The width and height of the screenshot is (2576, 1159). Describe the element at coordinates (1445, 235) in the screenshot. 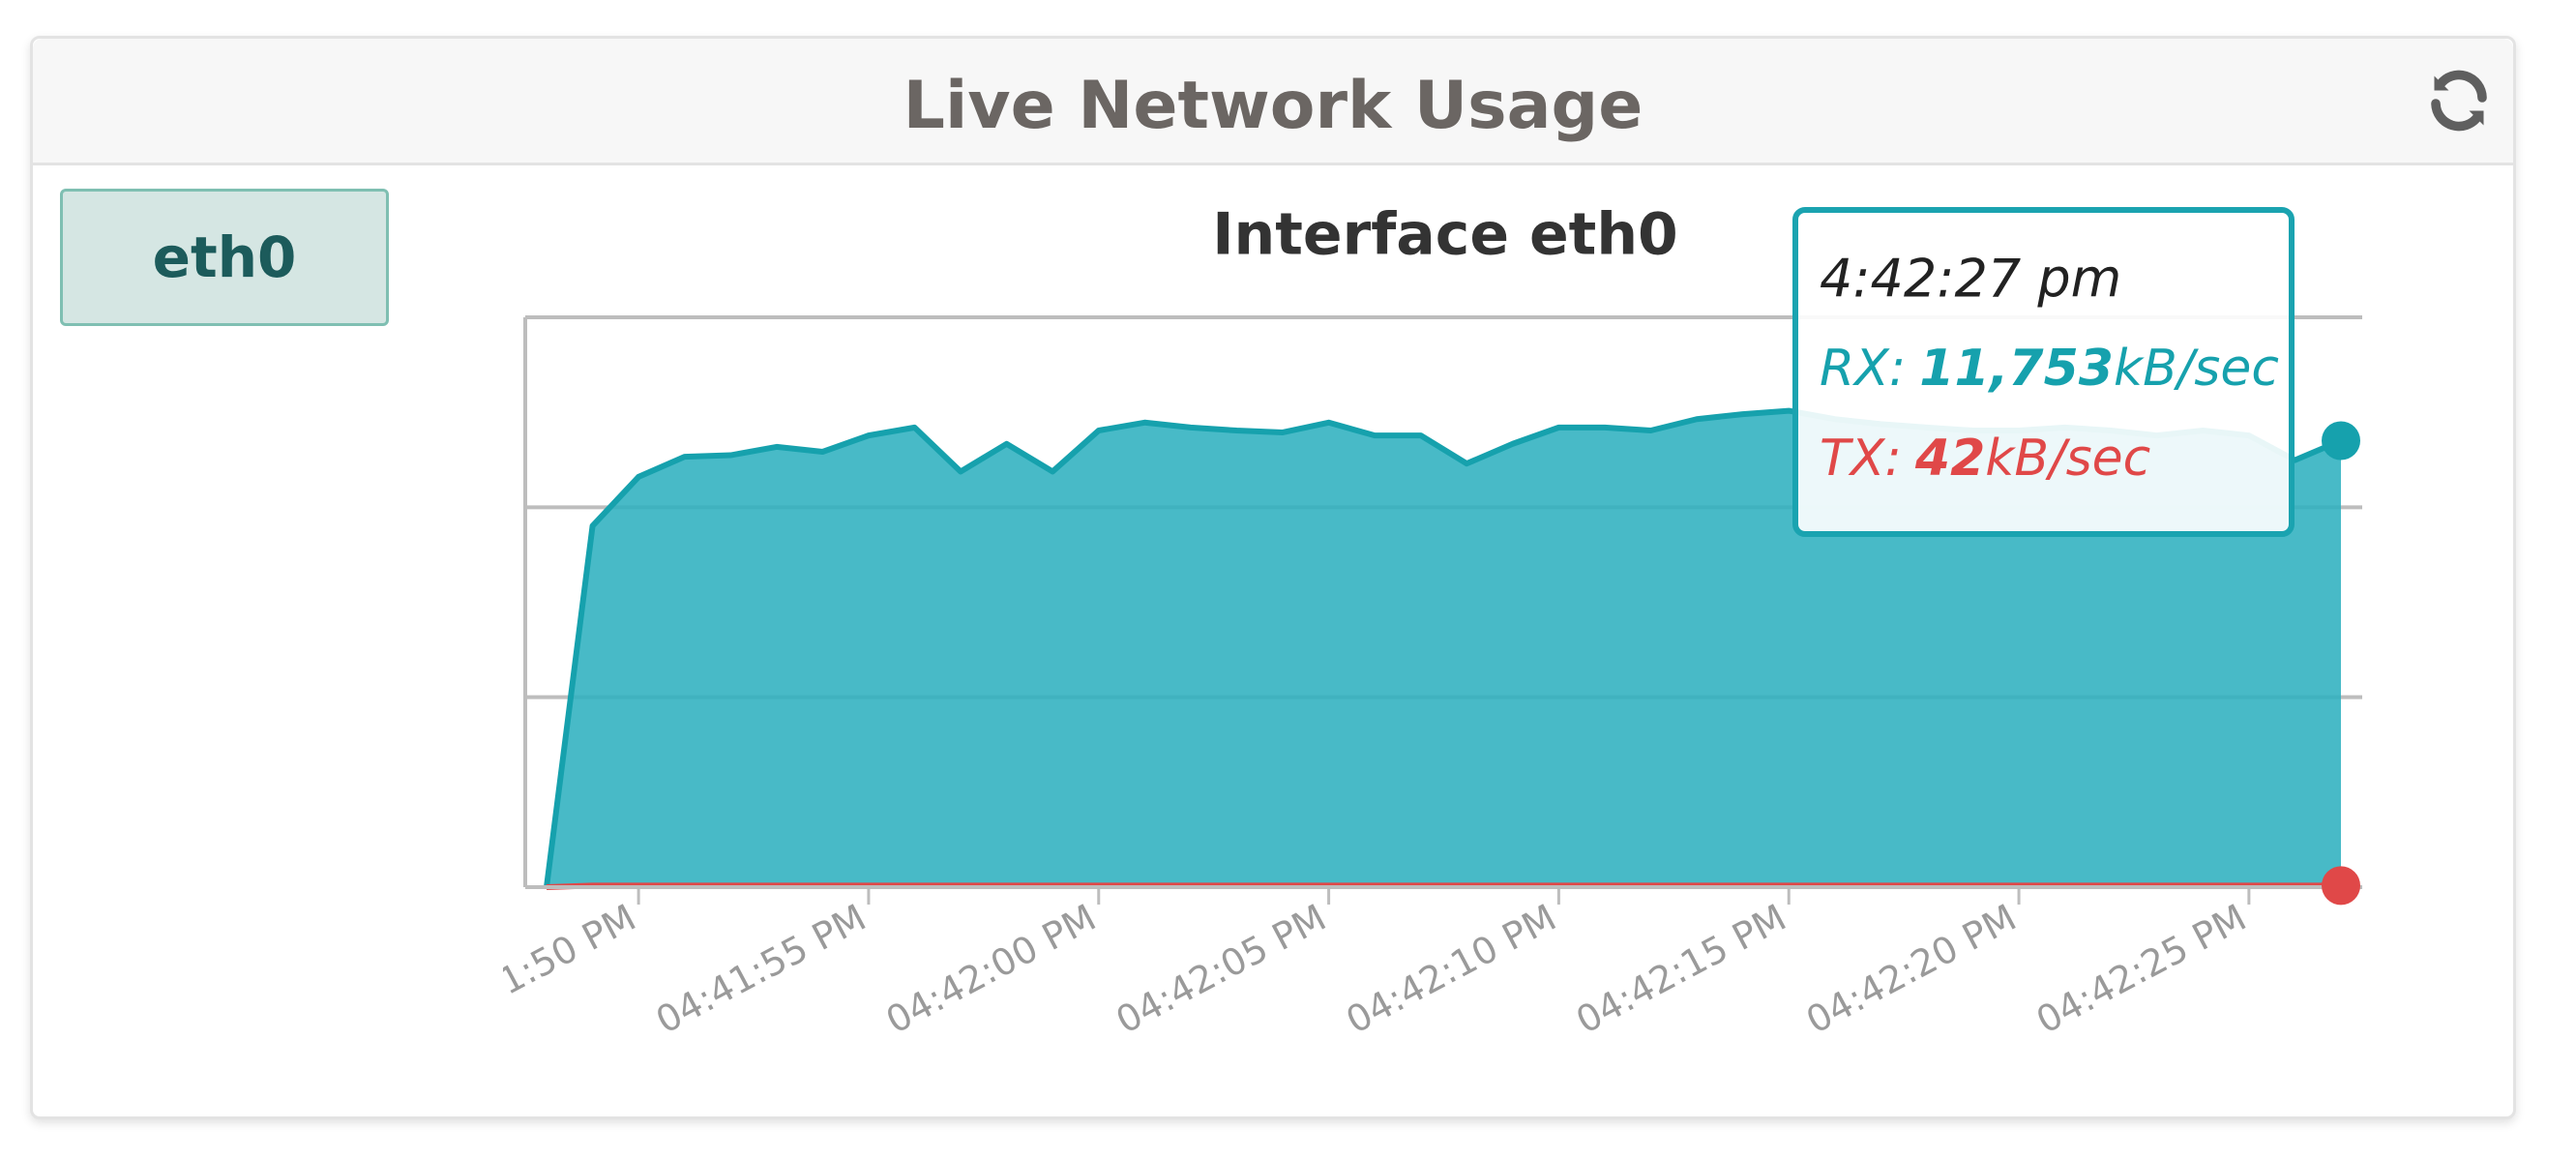

I see `chart-title: Interface eth0` at that location.